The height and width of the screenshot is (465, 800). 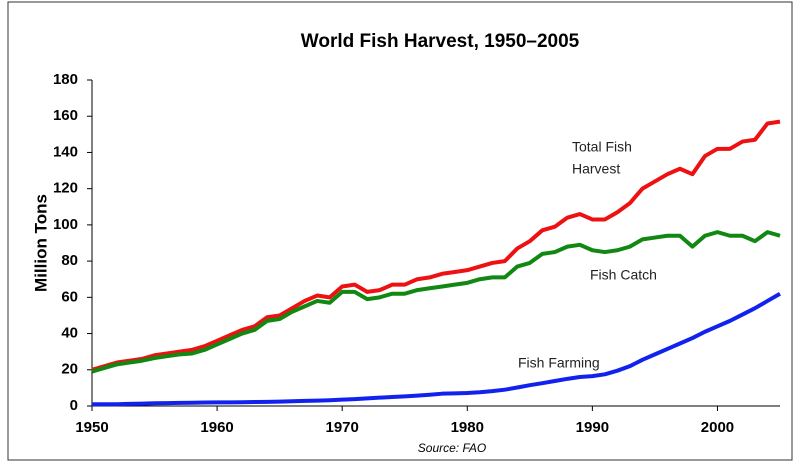 What do you see at coordinates (69, 296) in the screenshot?
I see `y-tick-label: 60` at bounding box center [69, 296].